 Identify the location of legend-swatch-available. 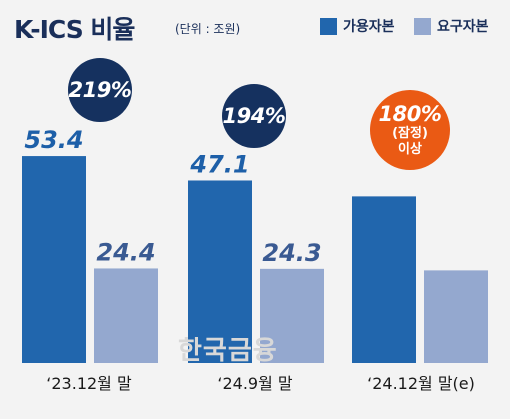
(328, 26).